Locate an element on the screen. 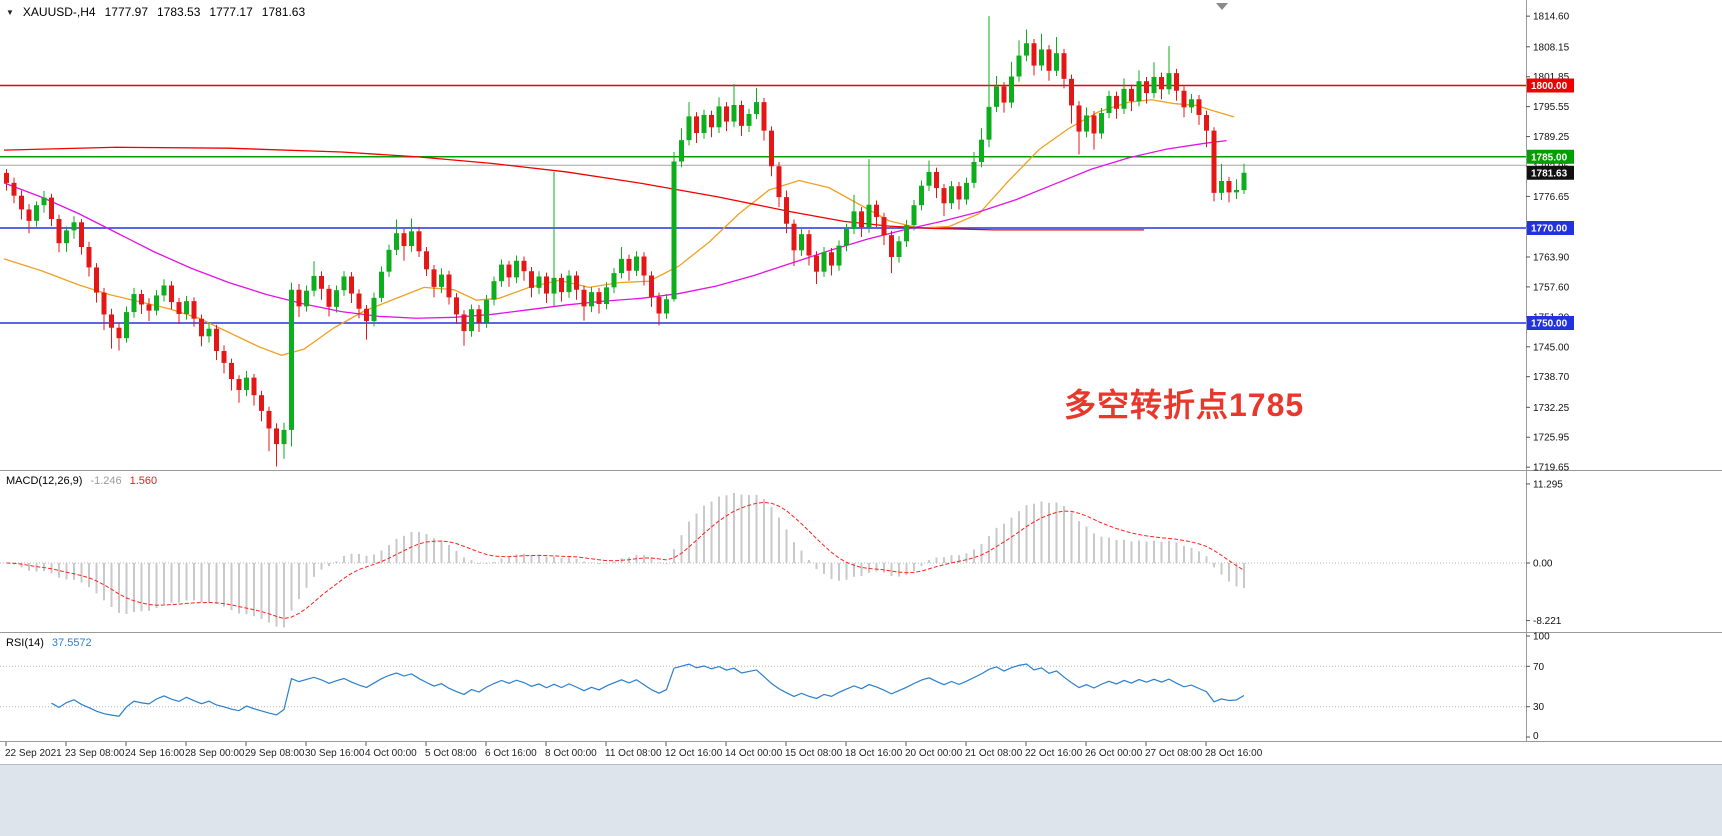 The image size is (1722, 836). rsi-axis: 100 70 30 0 is located at coordinates (1538, 687).